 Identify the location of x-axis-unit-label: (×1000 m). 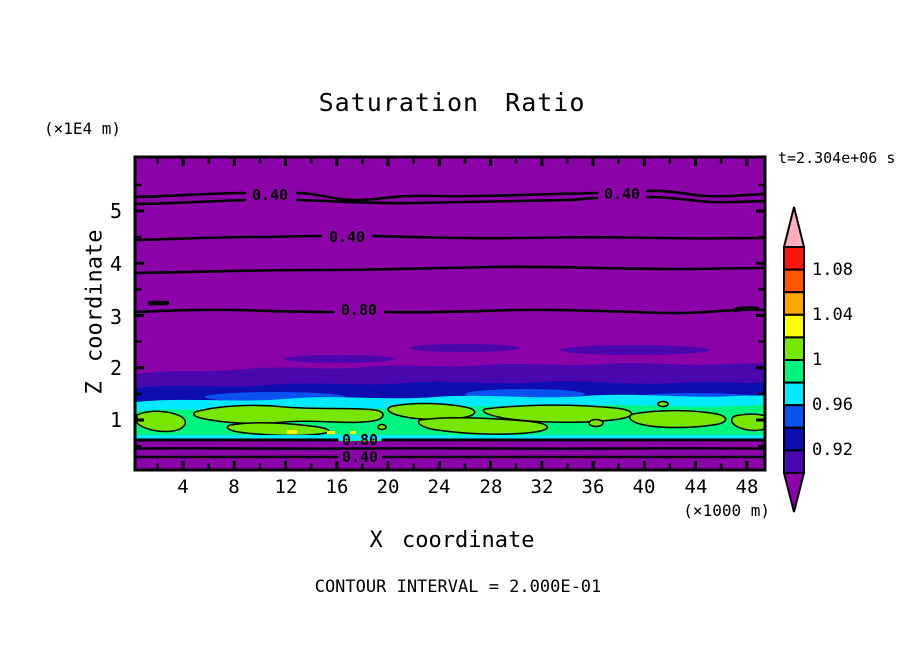
(726, 510).